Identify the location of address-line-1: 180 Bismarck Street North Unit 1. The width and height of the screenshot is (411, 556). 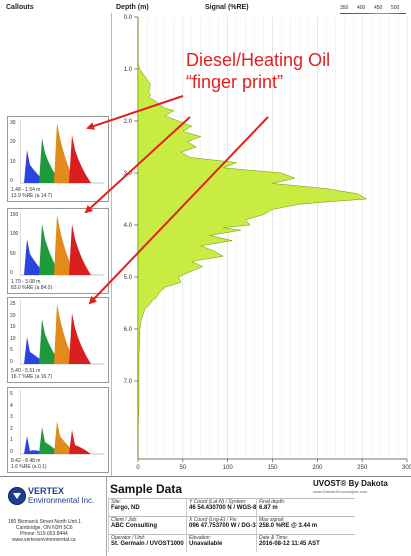
(45, 522).